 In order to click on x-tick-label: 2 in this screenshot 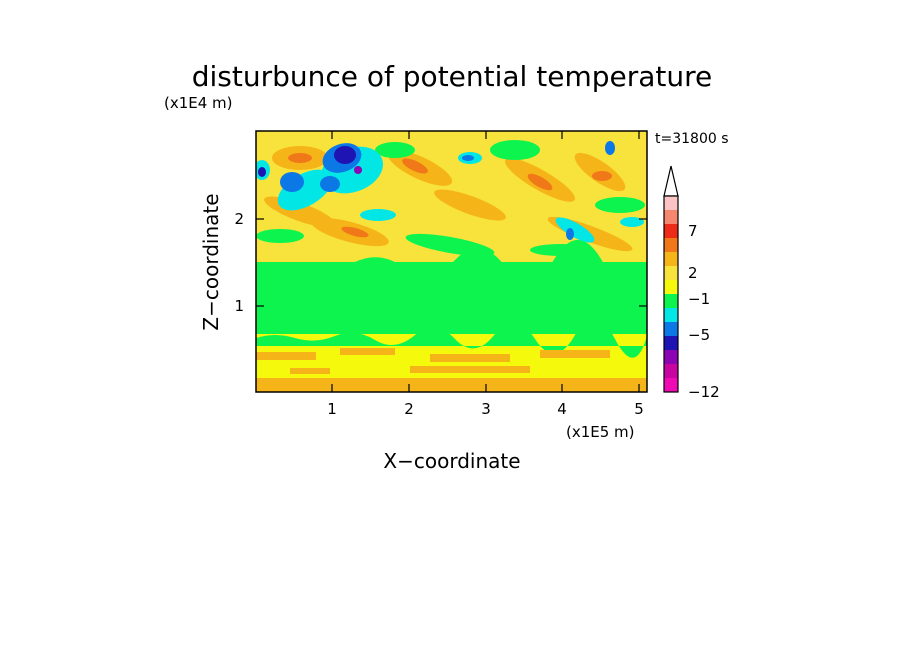, I will do `click(409, 409)`.